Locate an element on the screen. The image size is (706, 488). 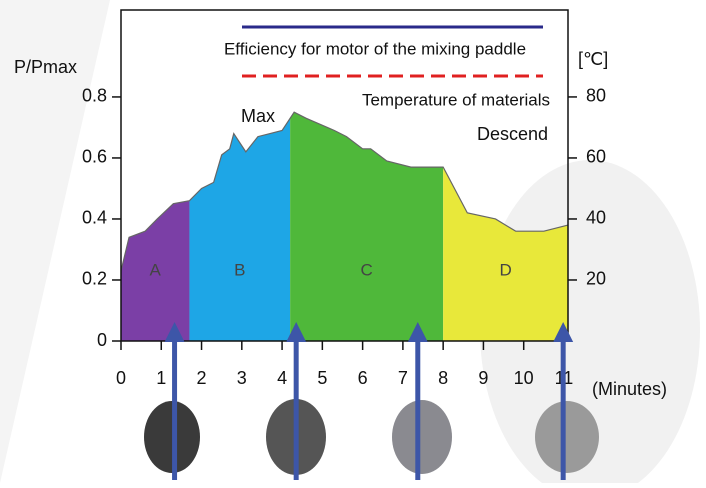
y-tick-label: 0.4 is located at coordinates (94, 218).